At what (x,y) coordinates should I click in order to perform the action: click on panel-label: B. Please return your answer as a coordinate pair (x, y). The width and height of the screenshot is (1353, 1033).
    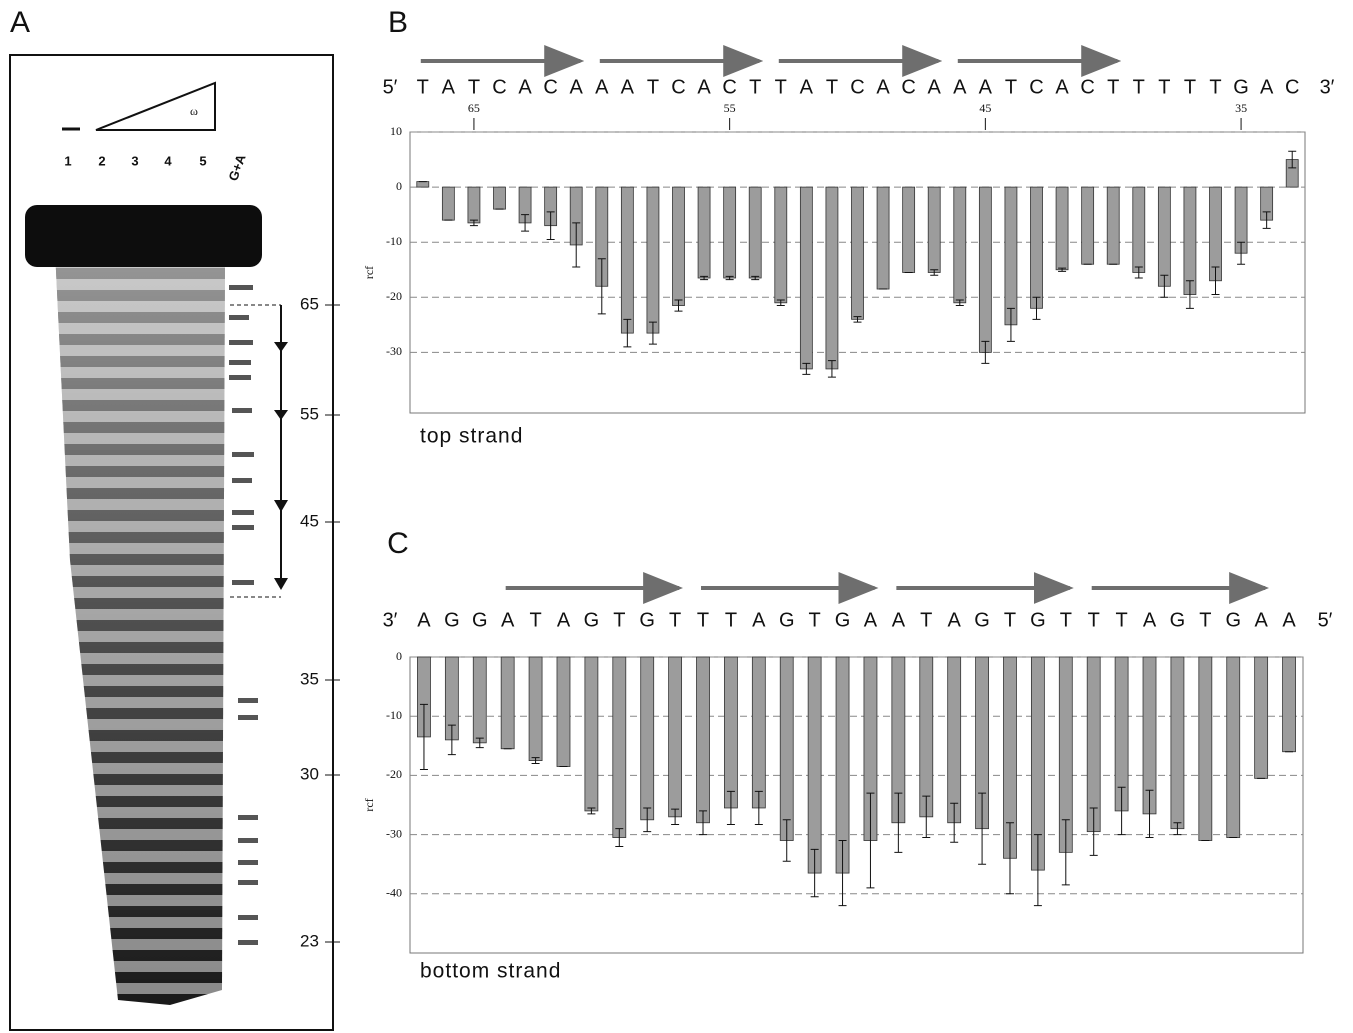
    Looking at the image, I should click on (398, 22).